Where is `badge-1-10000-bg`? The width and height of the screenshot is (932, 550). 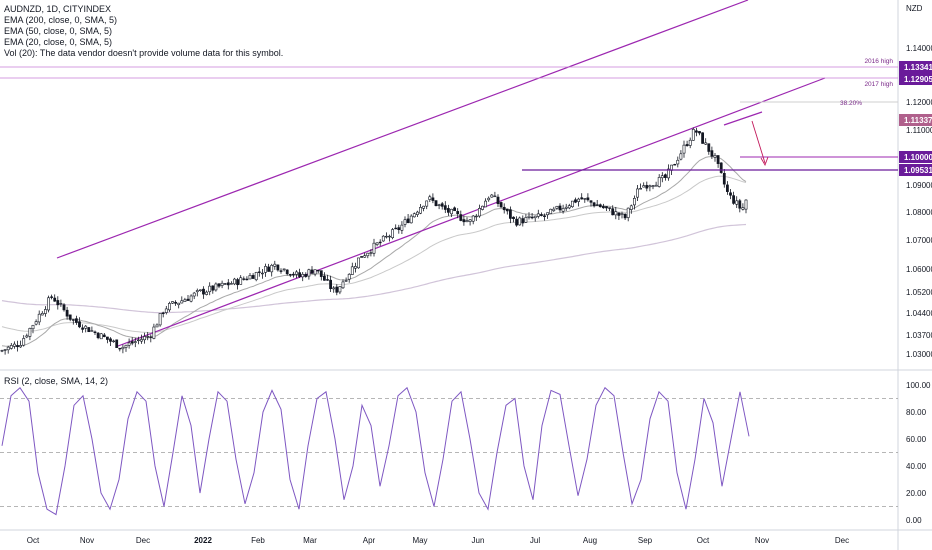 badge-1-10000-bg is located at coordinates (915, 157).